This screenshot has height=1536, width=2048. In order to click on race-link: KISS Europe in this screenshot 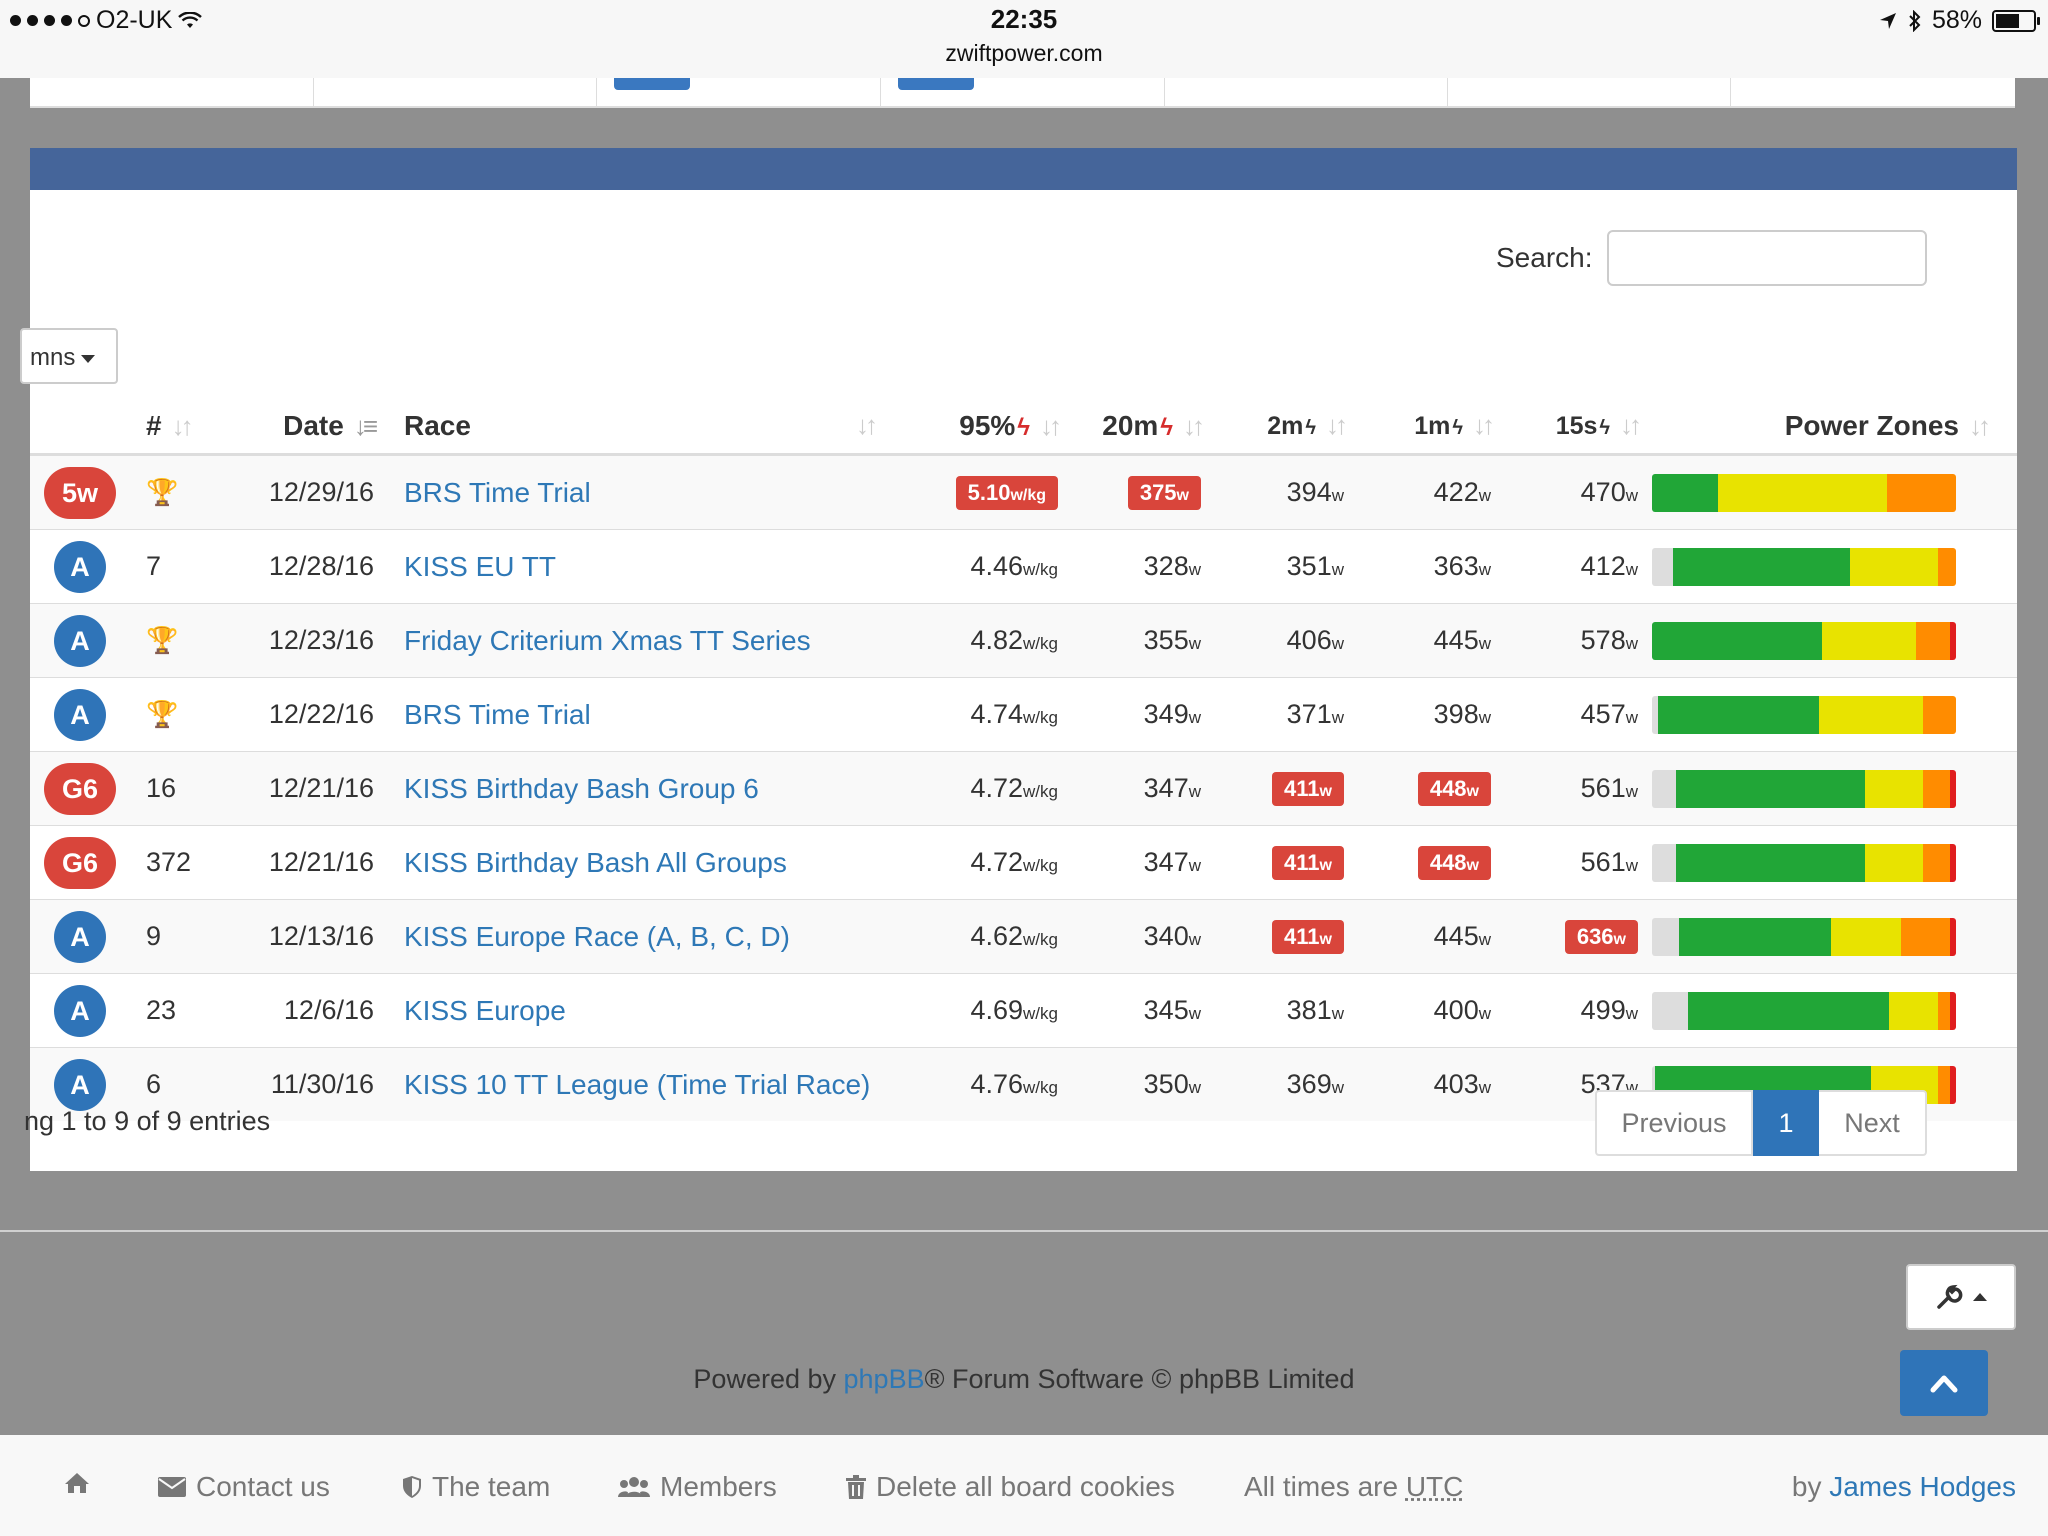, I will do `click(485, 1010)`.